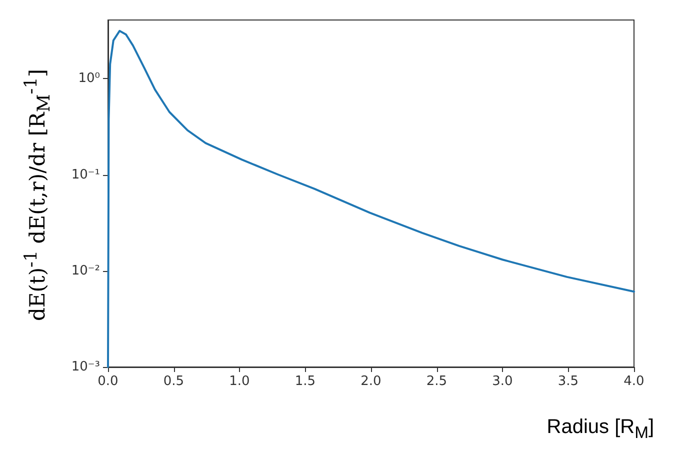 This screenshot has height=466, width=674. Describe the element at coordinates (568, 381) in the screenshot. I see `x-tick-label: 3.5` at that location.